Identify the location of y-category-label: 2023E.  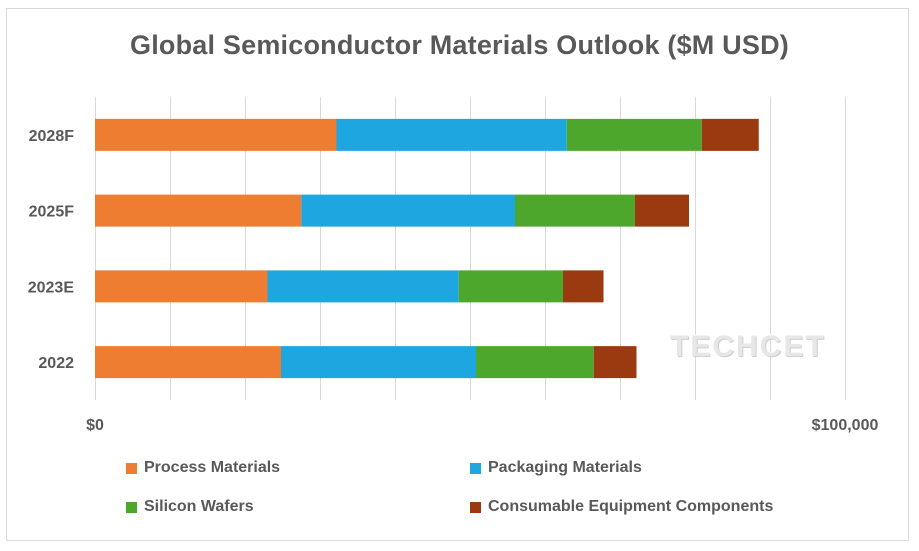
(51, 287).